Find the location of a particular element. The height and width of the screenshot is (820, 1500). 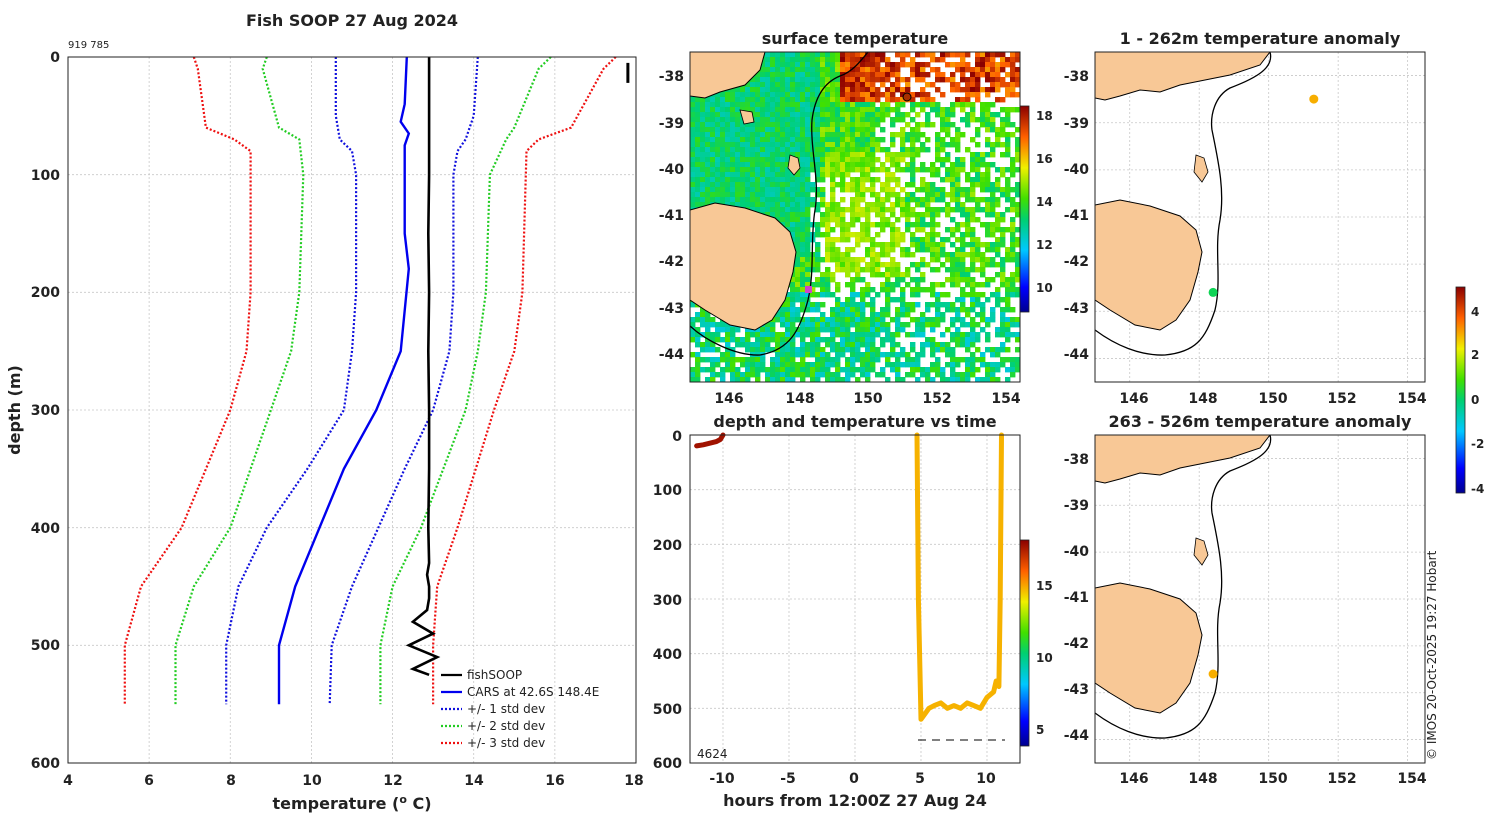

anomaly-top-points is located at coordinates (1263, 195).